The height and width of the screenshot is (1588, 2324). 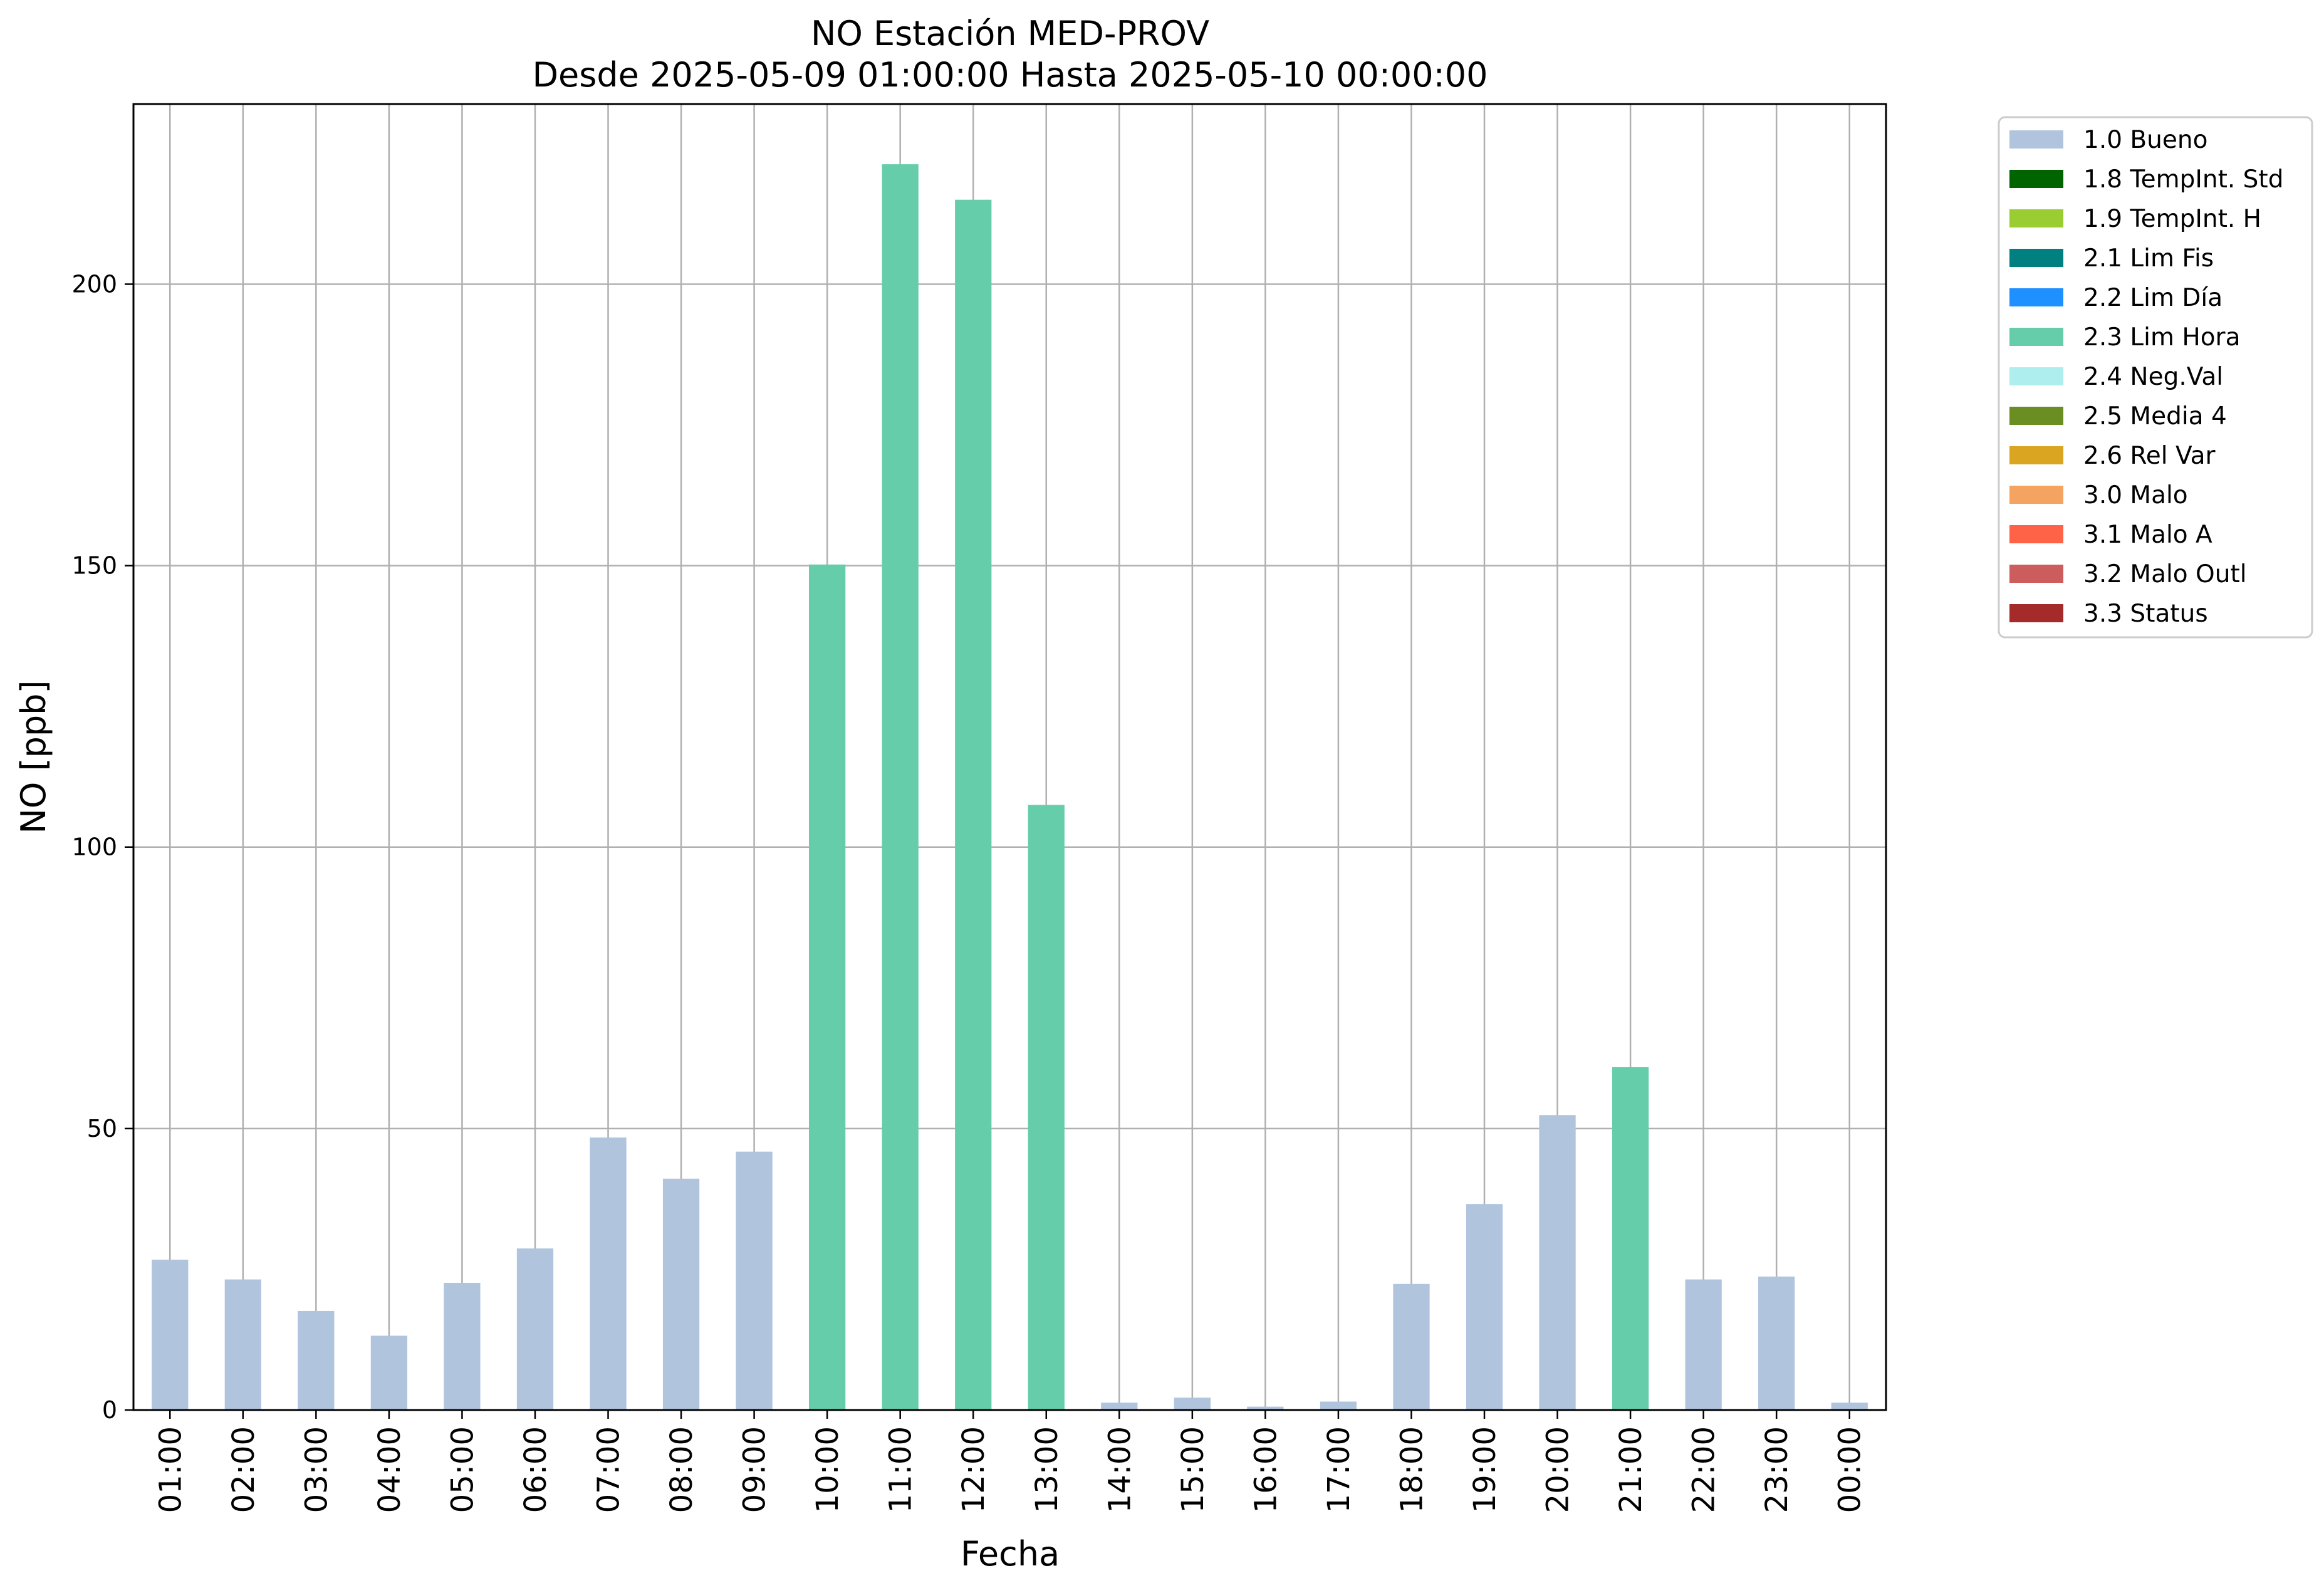 What do you see at coordinates (1631, 1470) in the screenshot?
I see `x-tick-label: 21:00` at bounding box center [1631, 1470].